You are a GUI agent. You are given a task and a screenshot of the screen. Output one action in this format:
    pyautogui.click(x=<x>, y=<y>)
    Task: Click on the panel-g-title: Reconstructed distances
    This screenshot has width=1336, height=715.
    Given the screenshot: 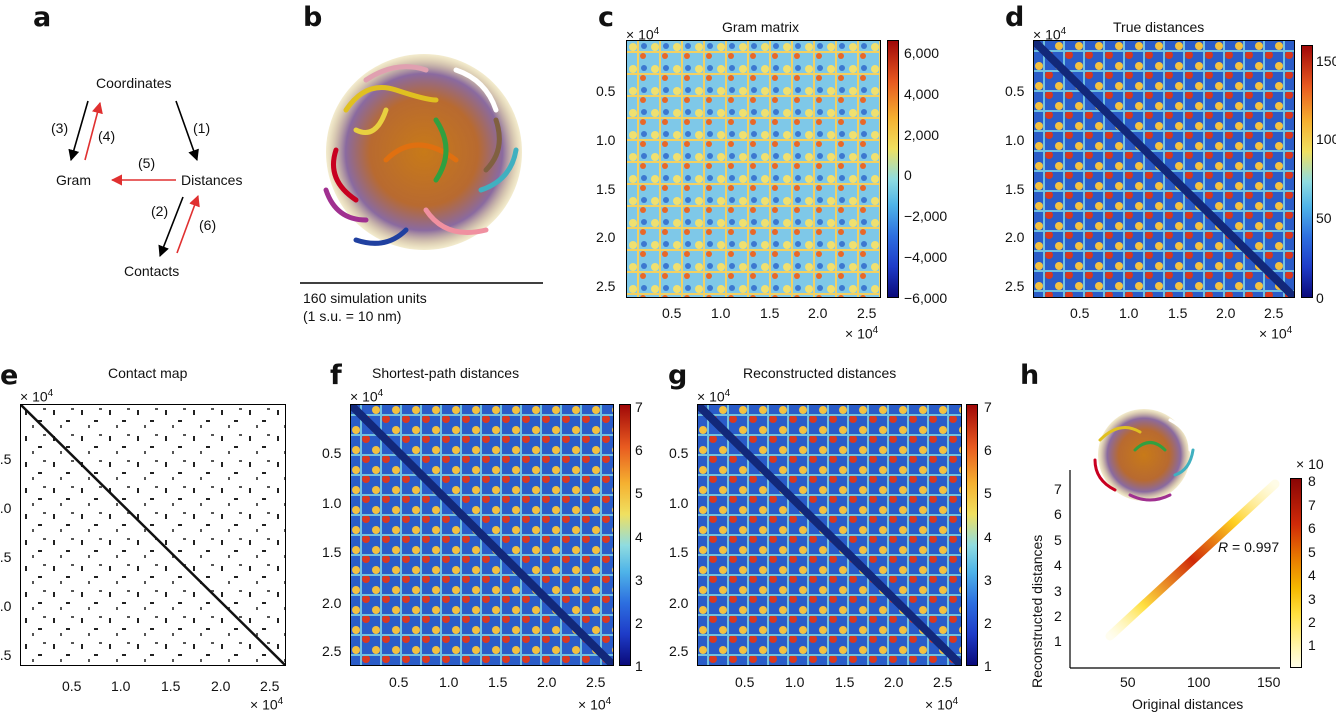 What is the action you would take?
    pyautogui.click(x=820, y=373)
    